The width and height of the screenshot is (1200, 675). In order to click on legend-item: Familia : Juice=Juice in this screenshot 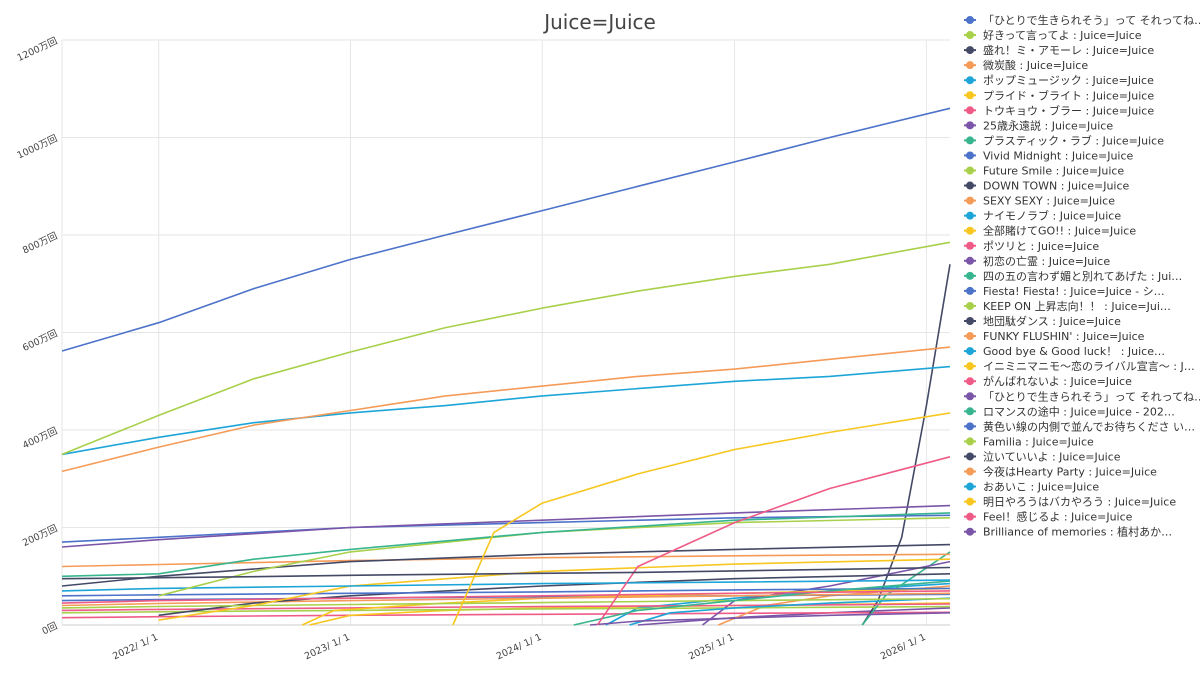, I will do `click(1029, 441)`.